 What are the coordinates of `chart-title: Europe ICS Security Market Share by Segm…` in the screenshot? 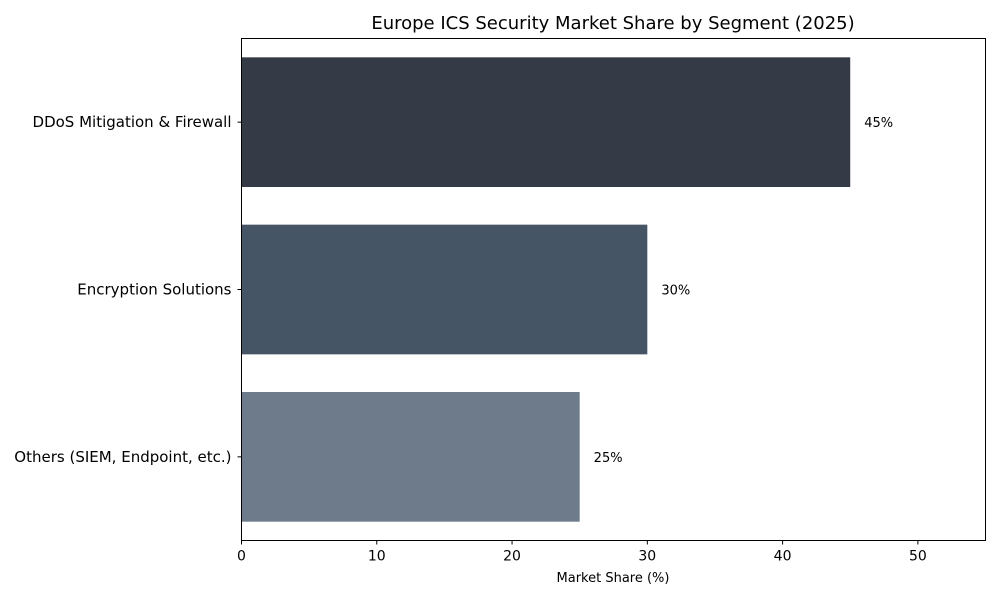 It's located at (612, 23).